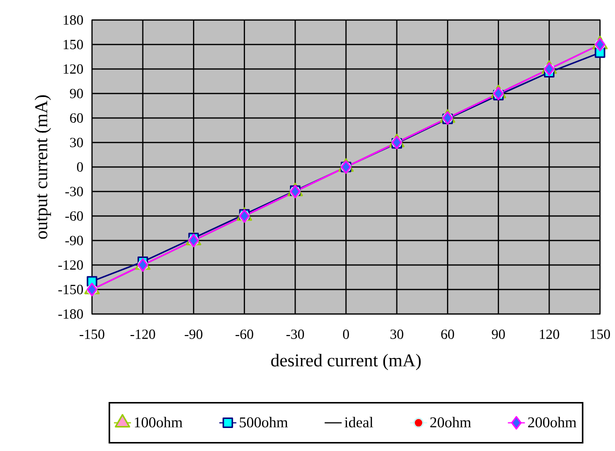  I want to click on y-tick-label: -90, so click(74, 241).